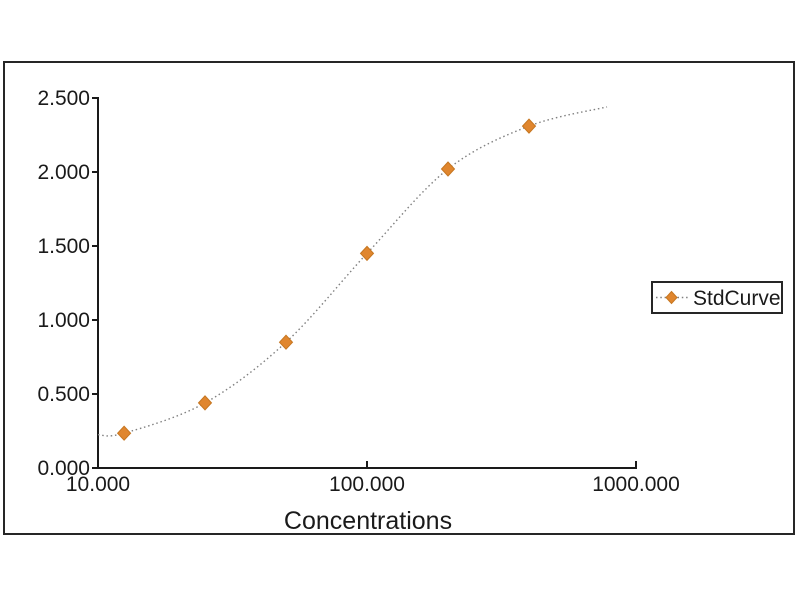 This screenshot has width=800, height=605. Describe the element at coordinates (63, 468) in the screenshot. I see `y-tick-label: 0.000` at that location.